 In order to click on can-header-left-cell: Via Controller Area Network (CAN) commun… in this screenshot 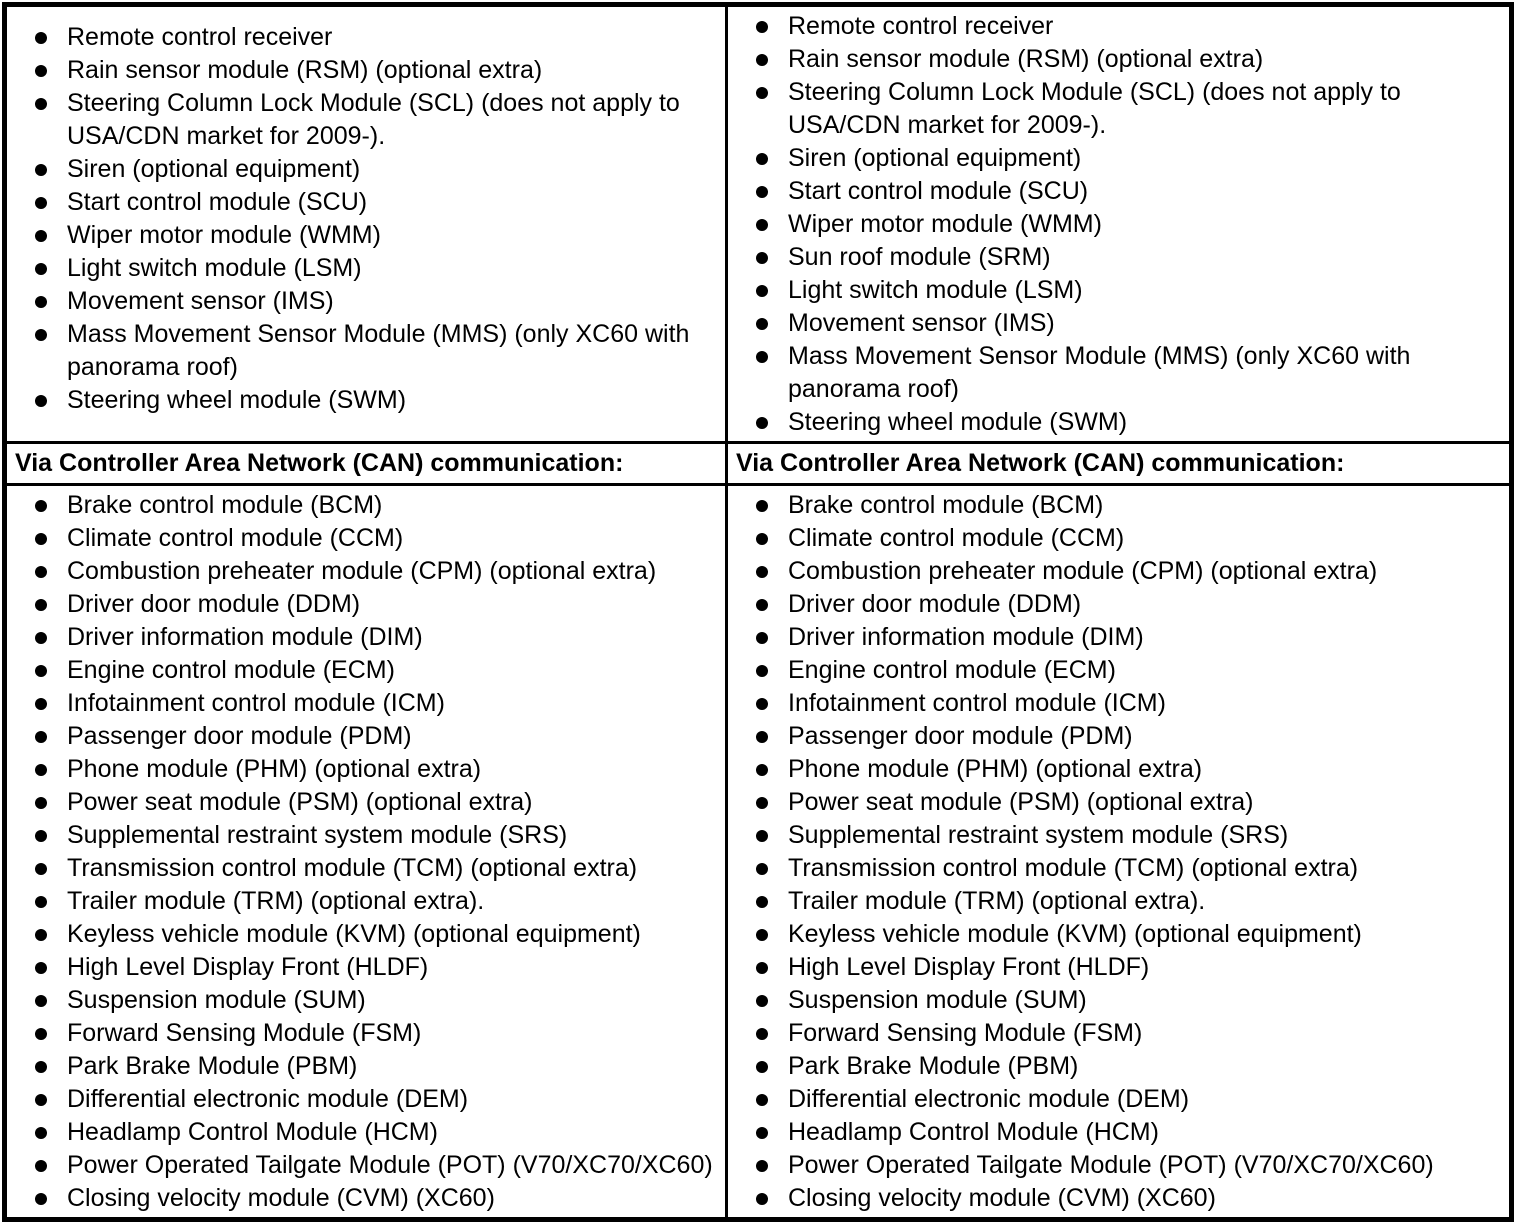, I will do `click(365, 463)`.